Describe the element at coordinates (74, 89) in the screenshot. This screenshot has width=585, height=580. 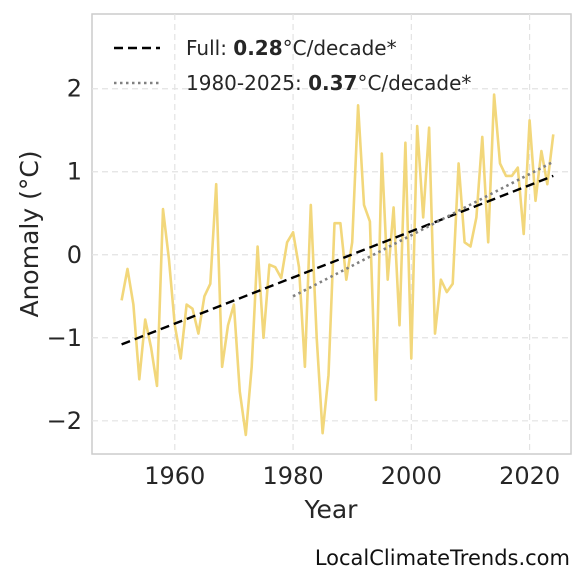
I see `y-tick-label: 2` at that location.